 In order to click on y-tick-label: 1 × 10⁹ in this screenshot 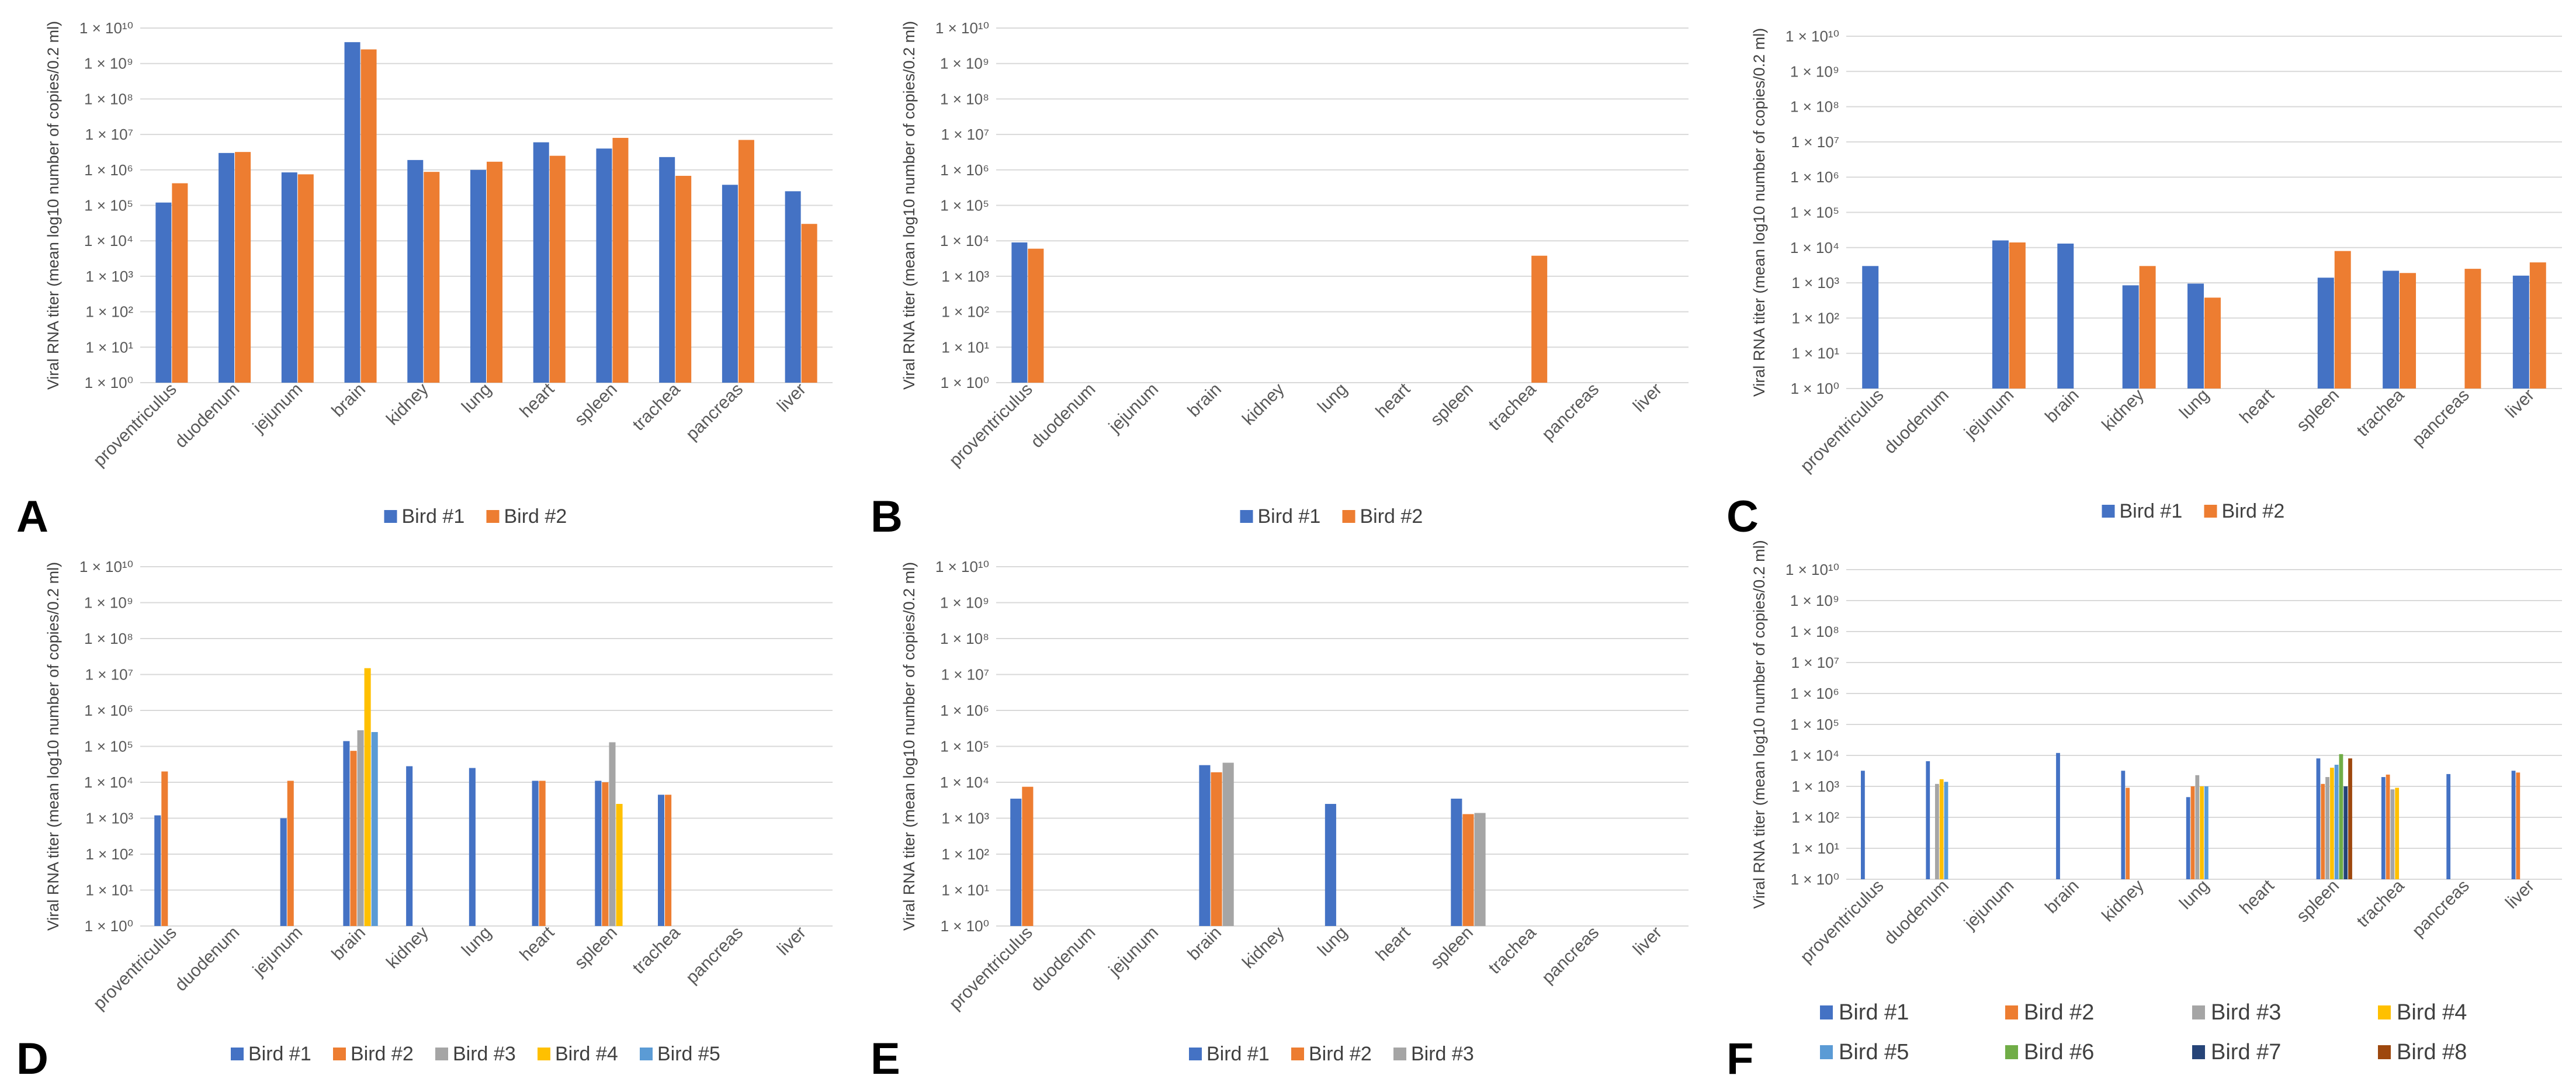, I will do `click(965, 603)`.